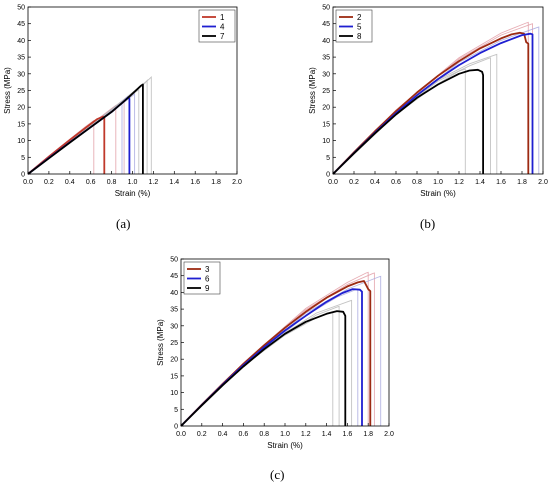 This screenshot has height=491, width=550. Describe the element at coordinates (359, 36) in the screenshot. I see `legend-label-8: 8` at that location.